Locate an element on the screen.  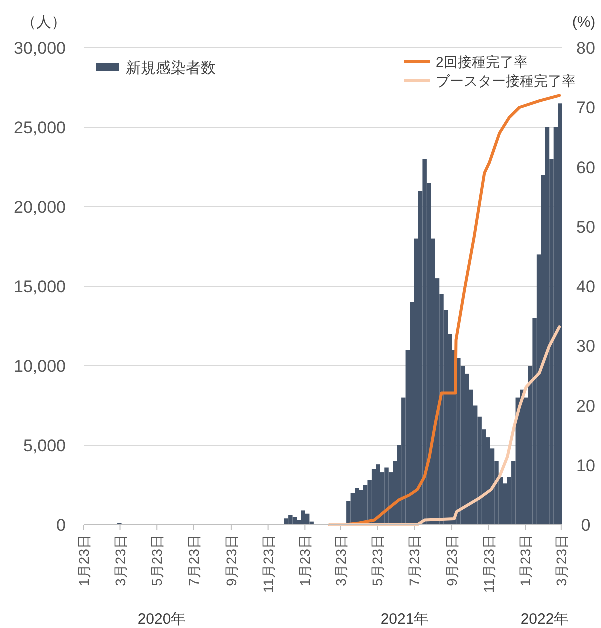
y2-tick-label: 80 is located at coordinates (586, 48).